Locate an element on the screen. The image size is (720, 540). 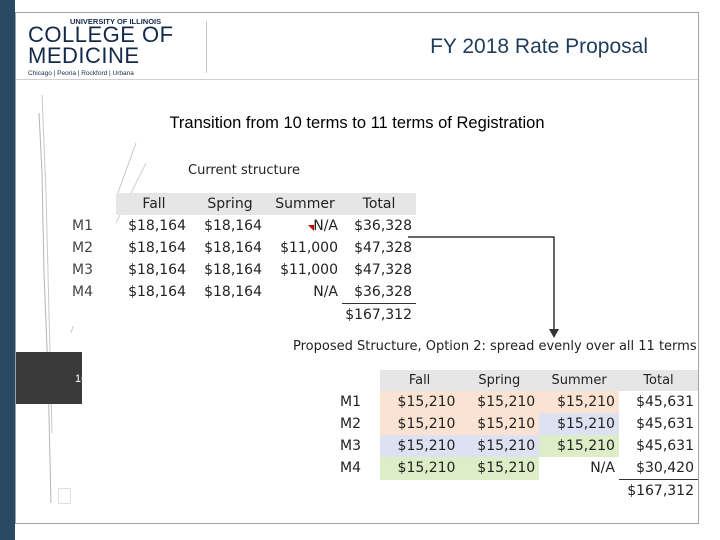
logo-line1: COLLEGE OF is located at coordinates (101, 34).